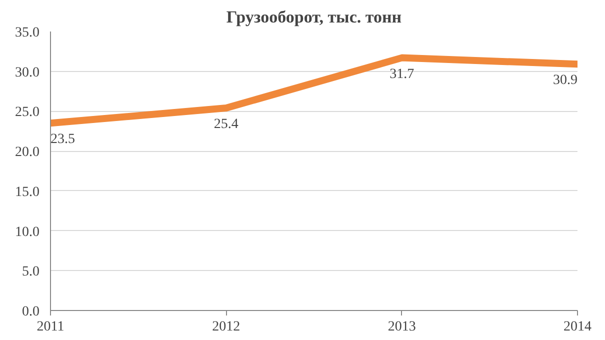  What do you see at coordinates (50, 327) in the screenshot?
I see `x-tick-label: 2011` at bounding box center [50, 327].